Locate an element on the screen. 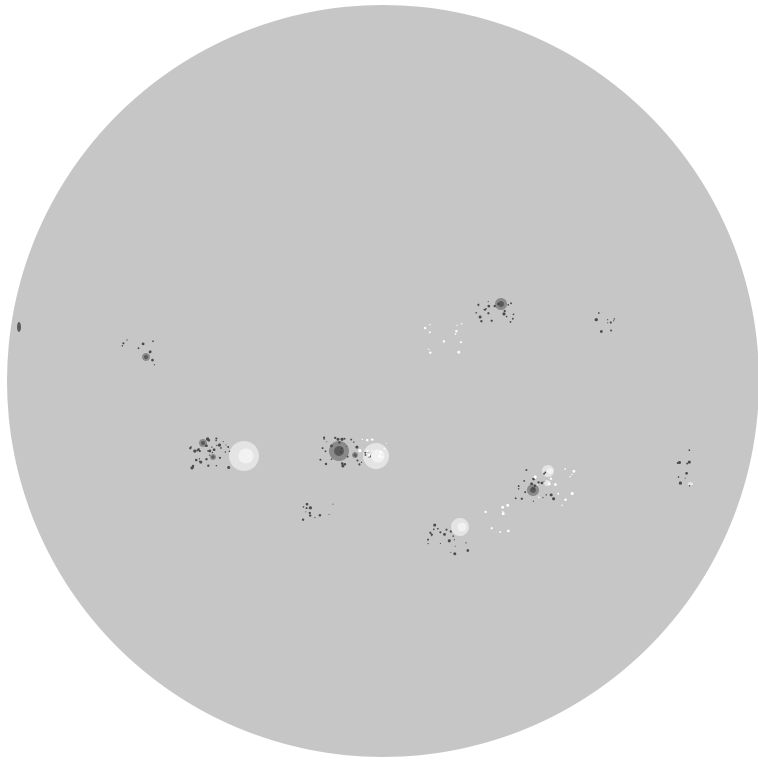  sunspot-umbra is located at coordinates (203, 443).